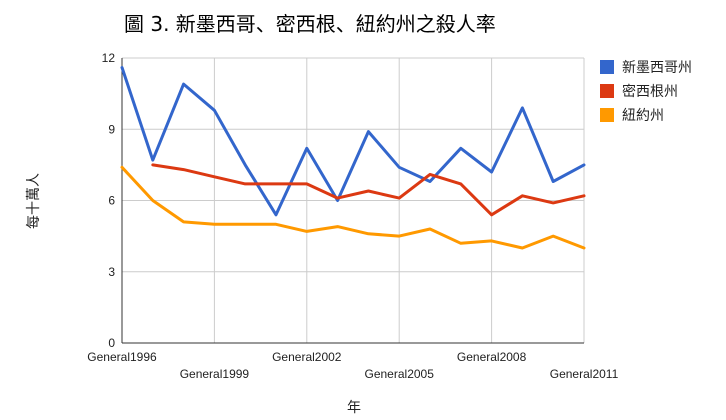 This screenshot has width=726, height=420. Describe the element at coordinates (215, 374) in the screenshot. I see `x-tick-label: General1999` at that location.